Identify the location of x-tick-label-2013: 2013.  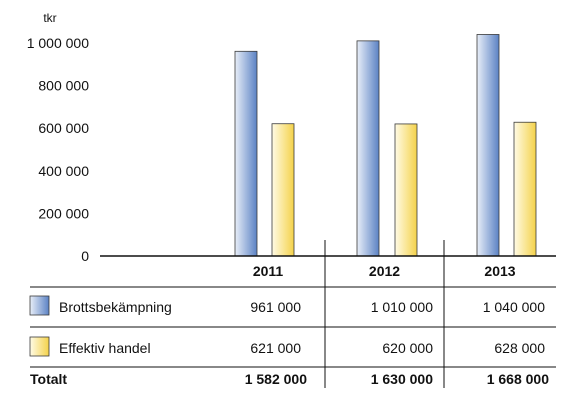
(499, 271).